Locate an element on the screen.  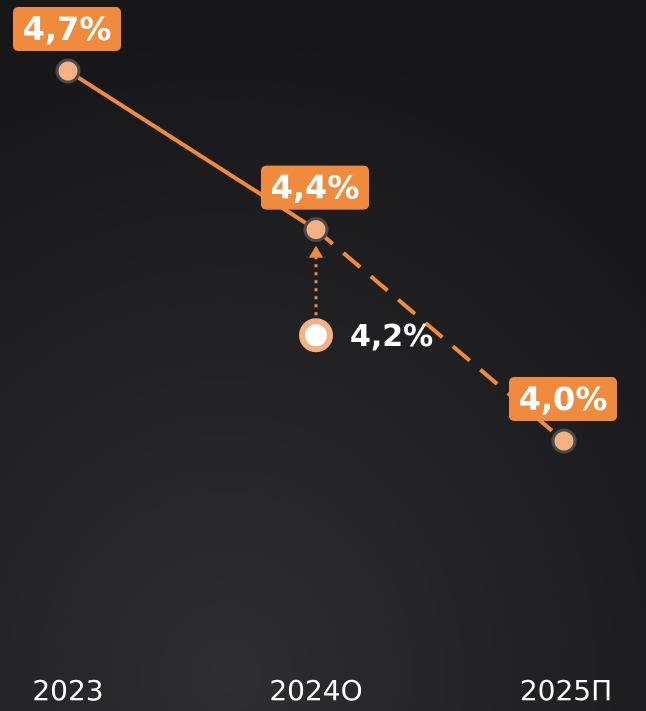
value-label: 4,7% is located at coordinates (67, 29).